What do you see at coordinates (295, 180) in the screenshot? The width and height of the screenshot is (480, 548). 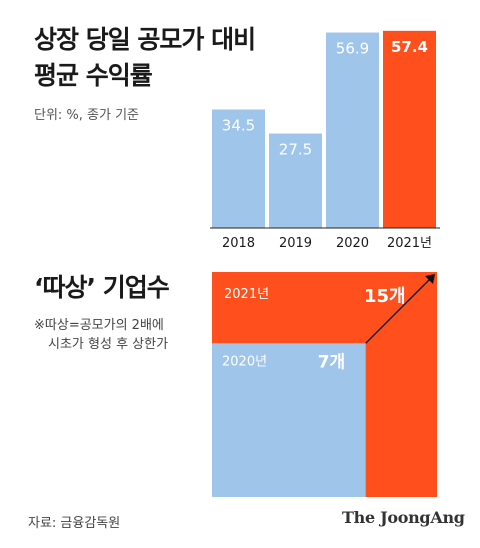 I see `bar-2019` at bounding box center [295, 180].